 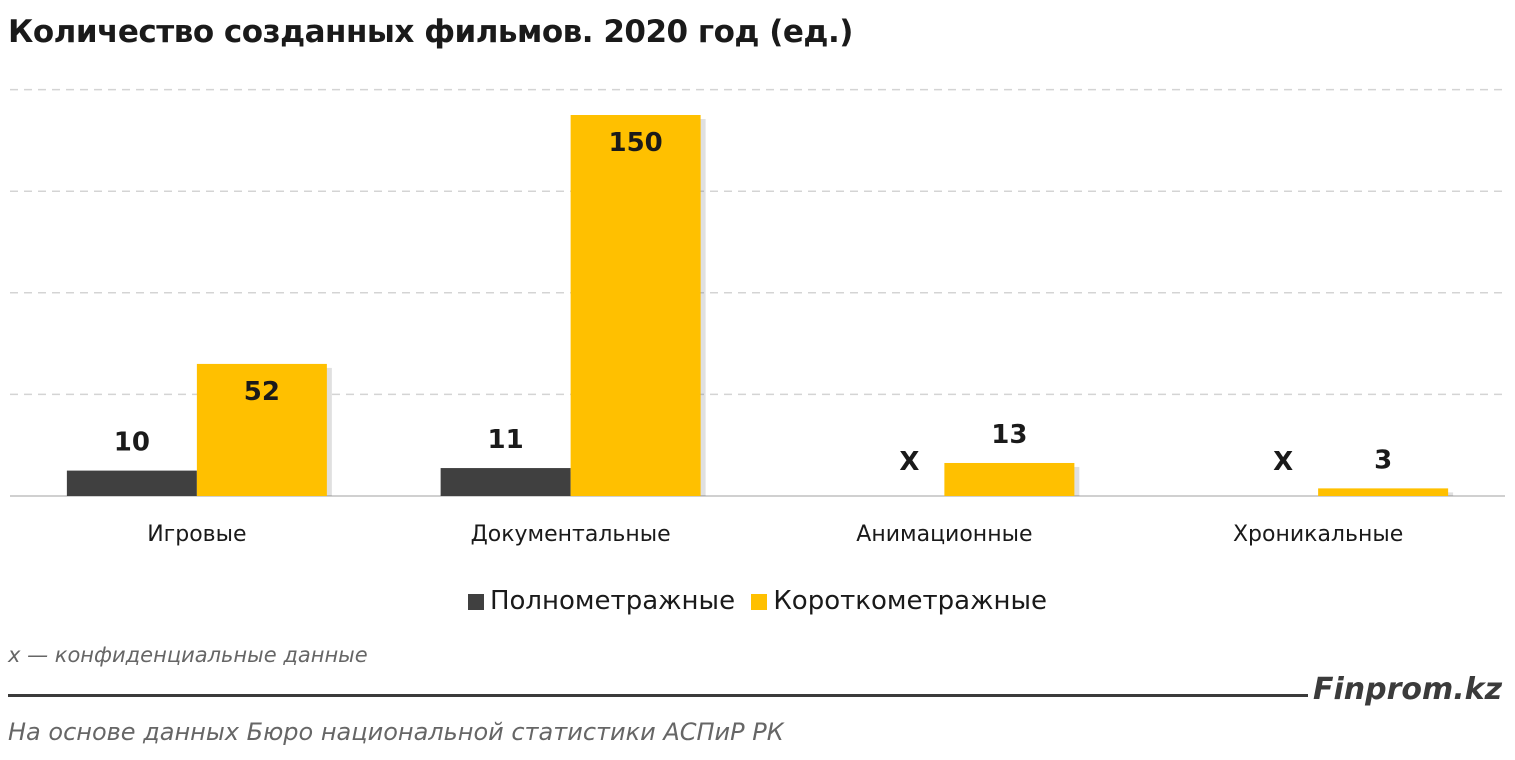 I want to click on x-tick-label: Документальные, so click(x=571, y=534).